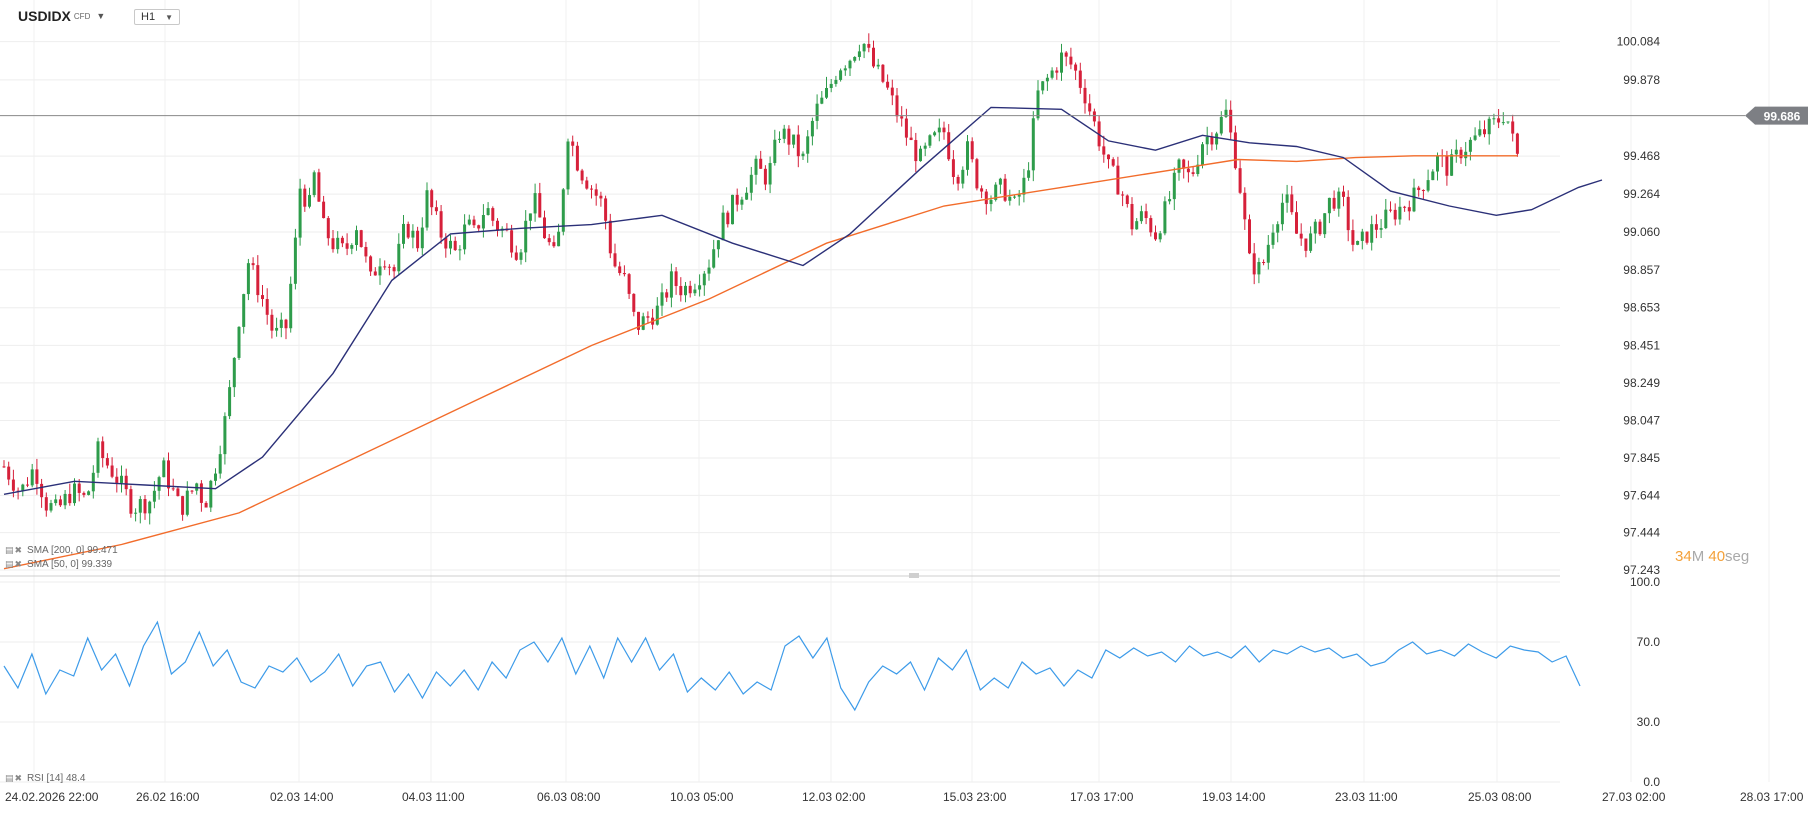 Image resolution: width=1818 pixels, height=813 pixels. What do you see at coordinates (97, 564) in the screenshot?
I see `sma50-value: 99.339` at bounding box center [97, 564].